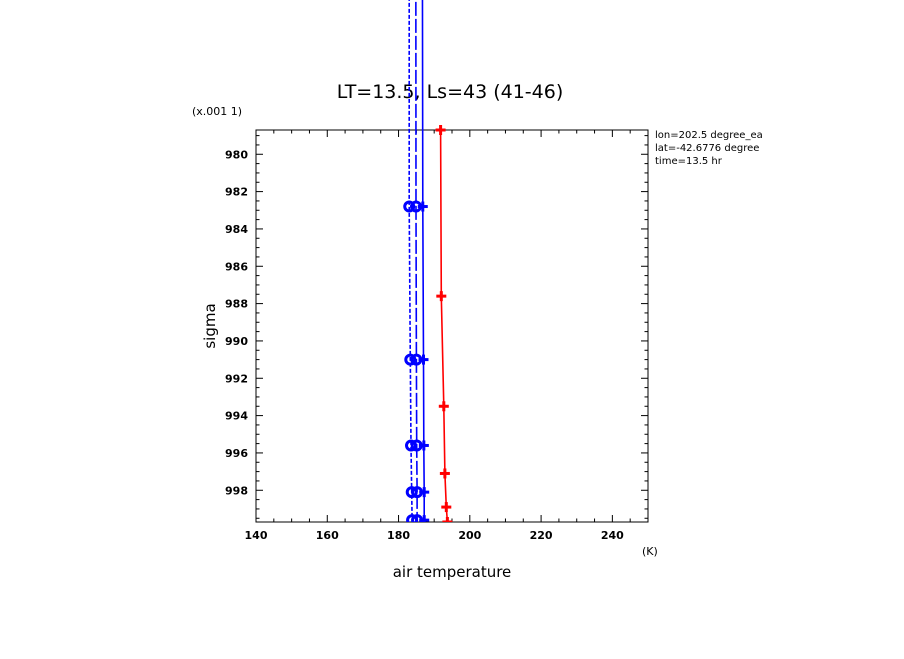 The width and height of the screenshot is (904, 659). Describe the element at coordinates (217, 111) in the screenshot. I see `y-scale-label: (x.001 1)` at that location.